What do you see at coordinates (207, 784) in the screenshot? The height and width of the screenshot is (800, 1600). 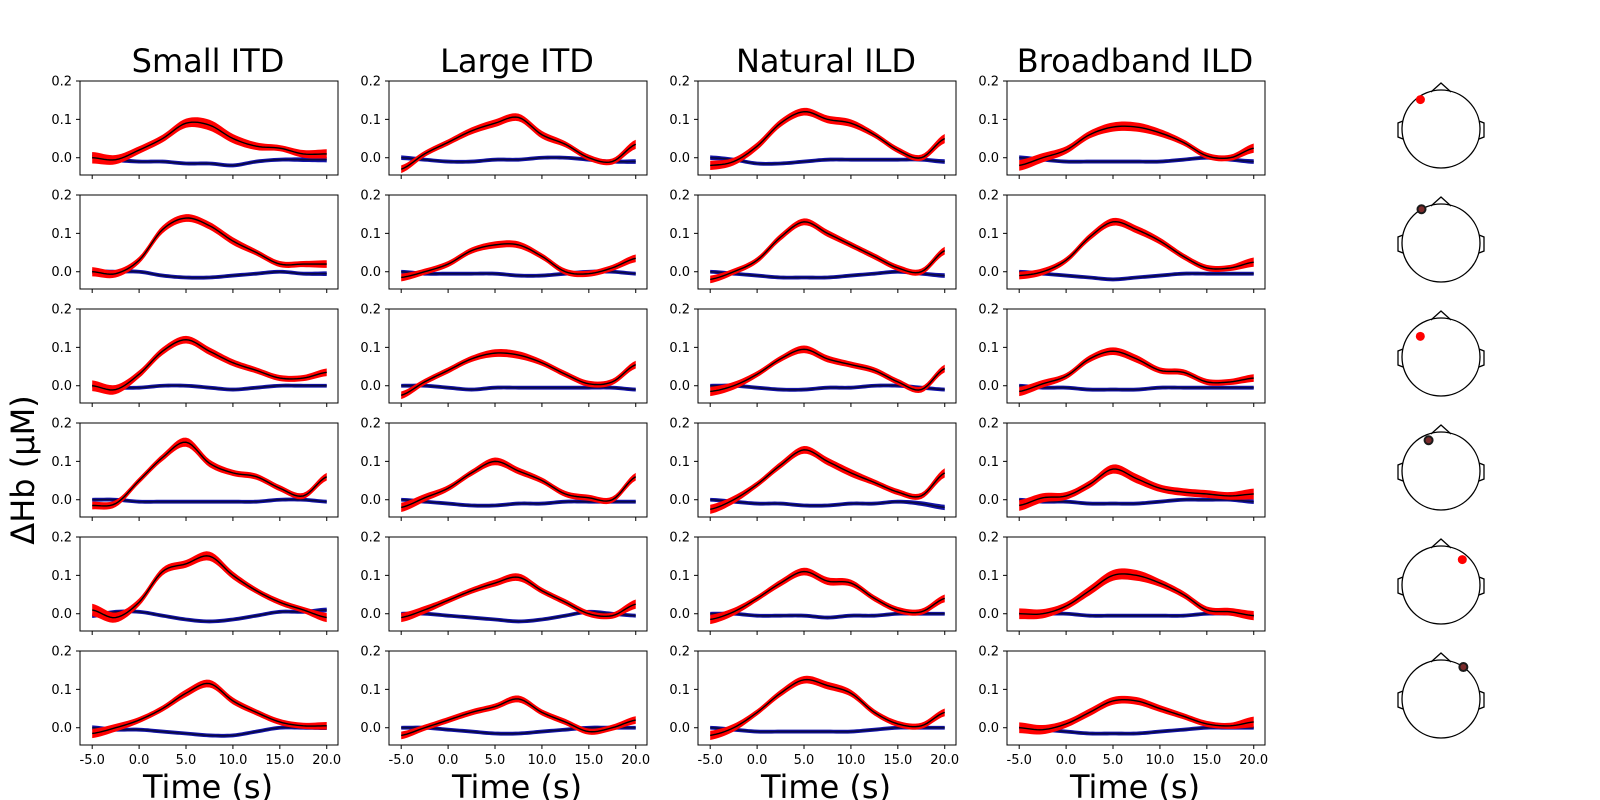 I see `x-axis-label-0: Time (s)` at bounding box center [207, 784].